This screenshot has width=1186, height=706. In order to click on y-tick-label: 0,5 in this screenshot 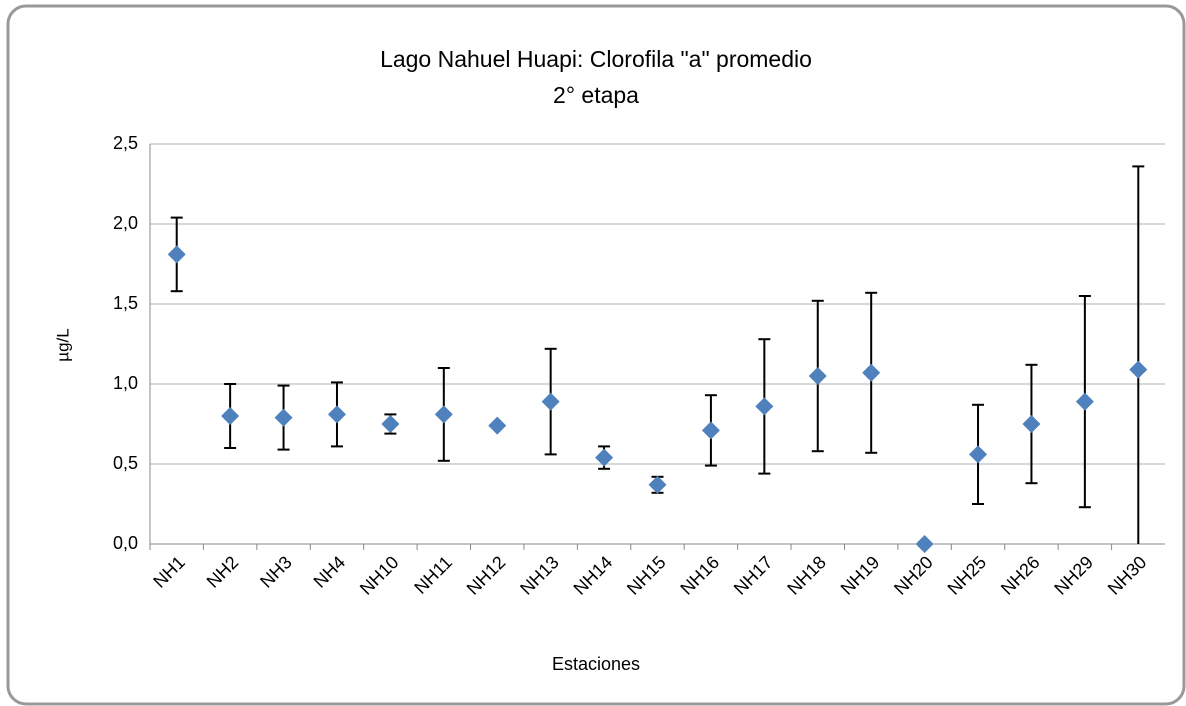, I will do `click(125, 463)`.